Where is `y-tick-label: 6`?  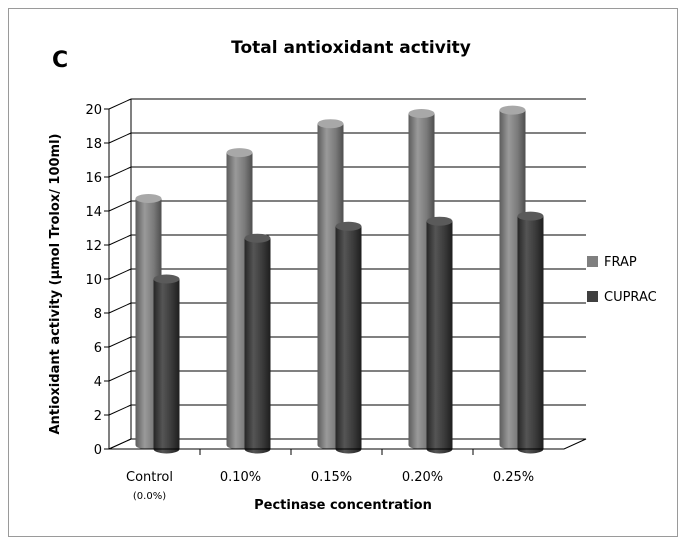 y-tick-label: 6 is located at coordinates (98, 348).